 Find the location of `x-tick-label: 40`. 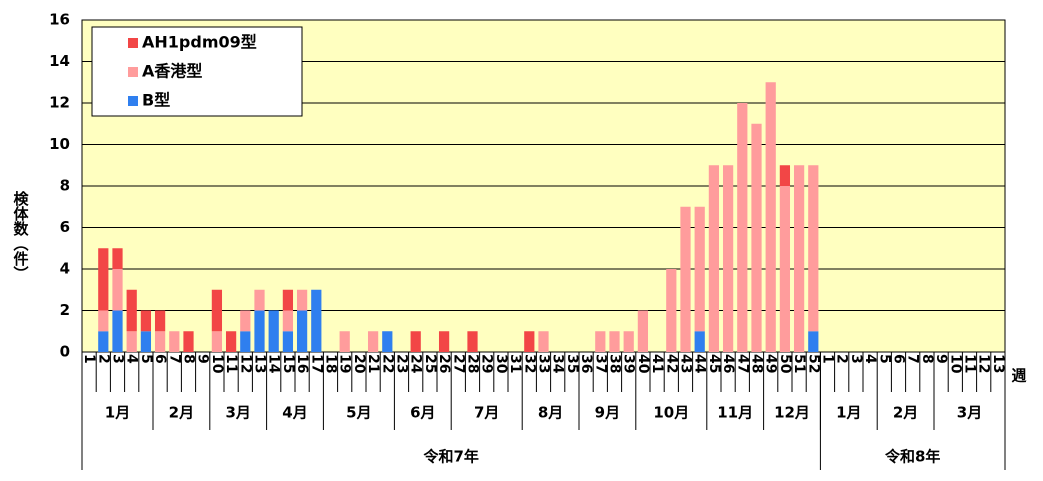

x-tick-label: 40 is located at coordinates (643, 364).